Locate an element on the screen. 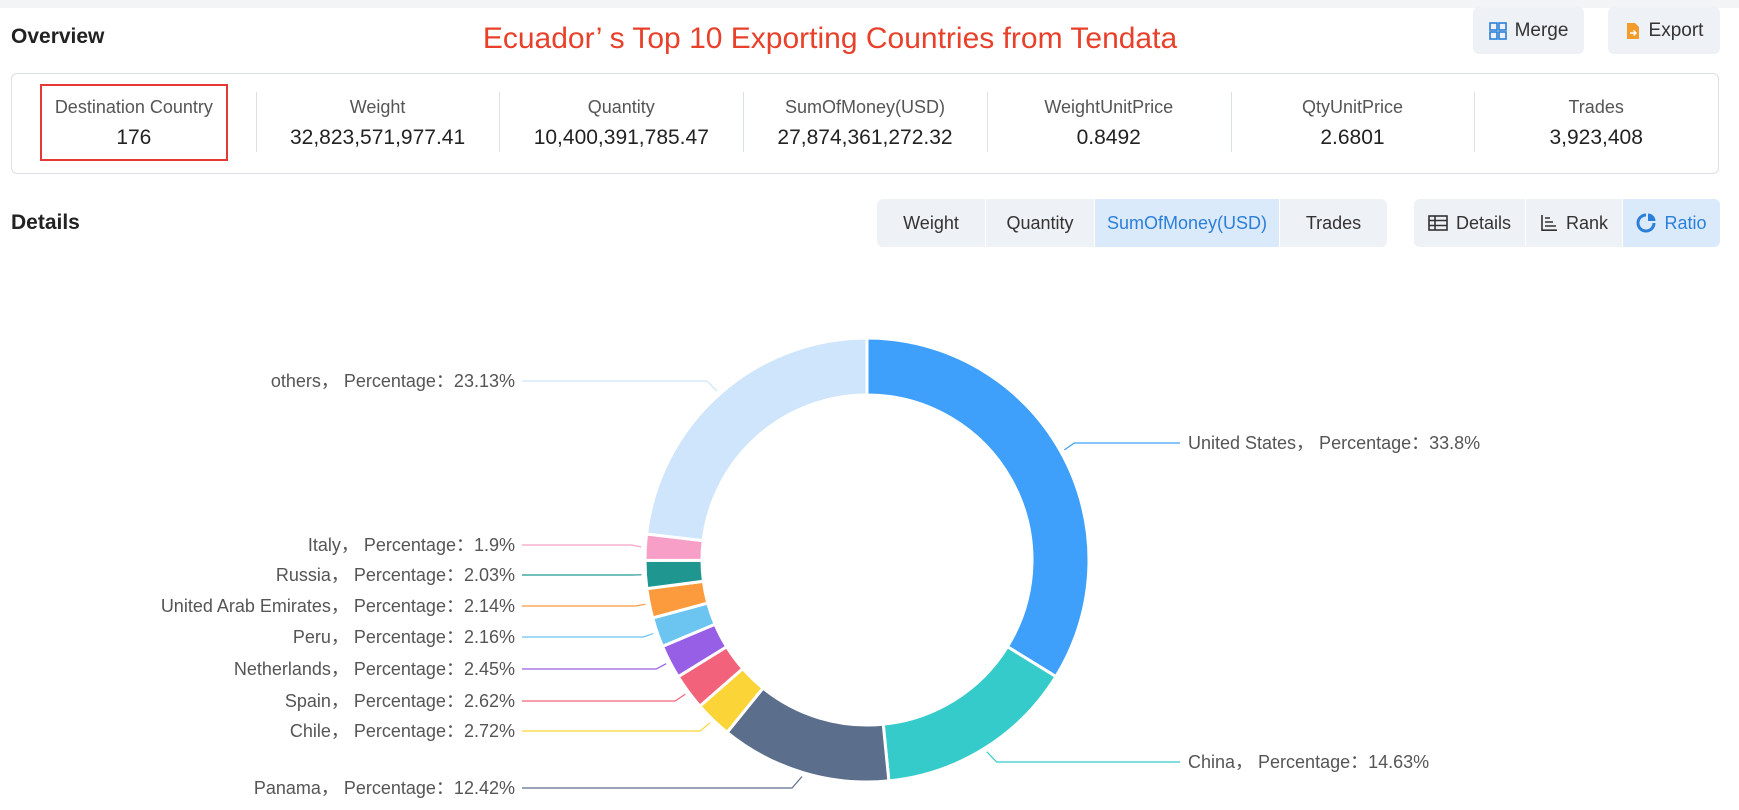 This screenshot has width=1739, height=810. tab-rank-view: Rank is located at coordinates (1573, 223).